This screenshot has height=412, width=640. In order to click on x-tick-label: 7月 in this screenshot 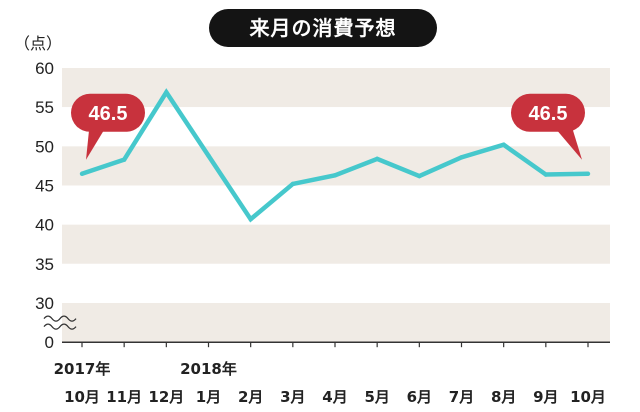, I will do `click(461, 397)`.